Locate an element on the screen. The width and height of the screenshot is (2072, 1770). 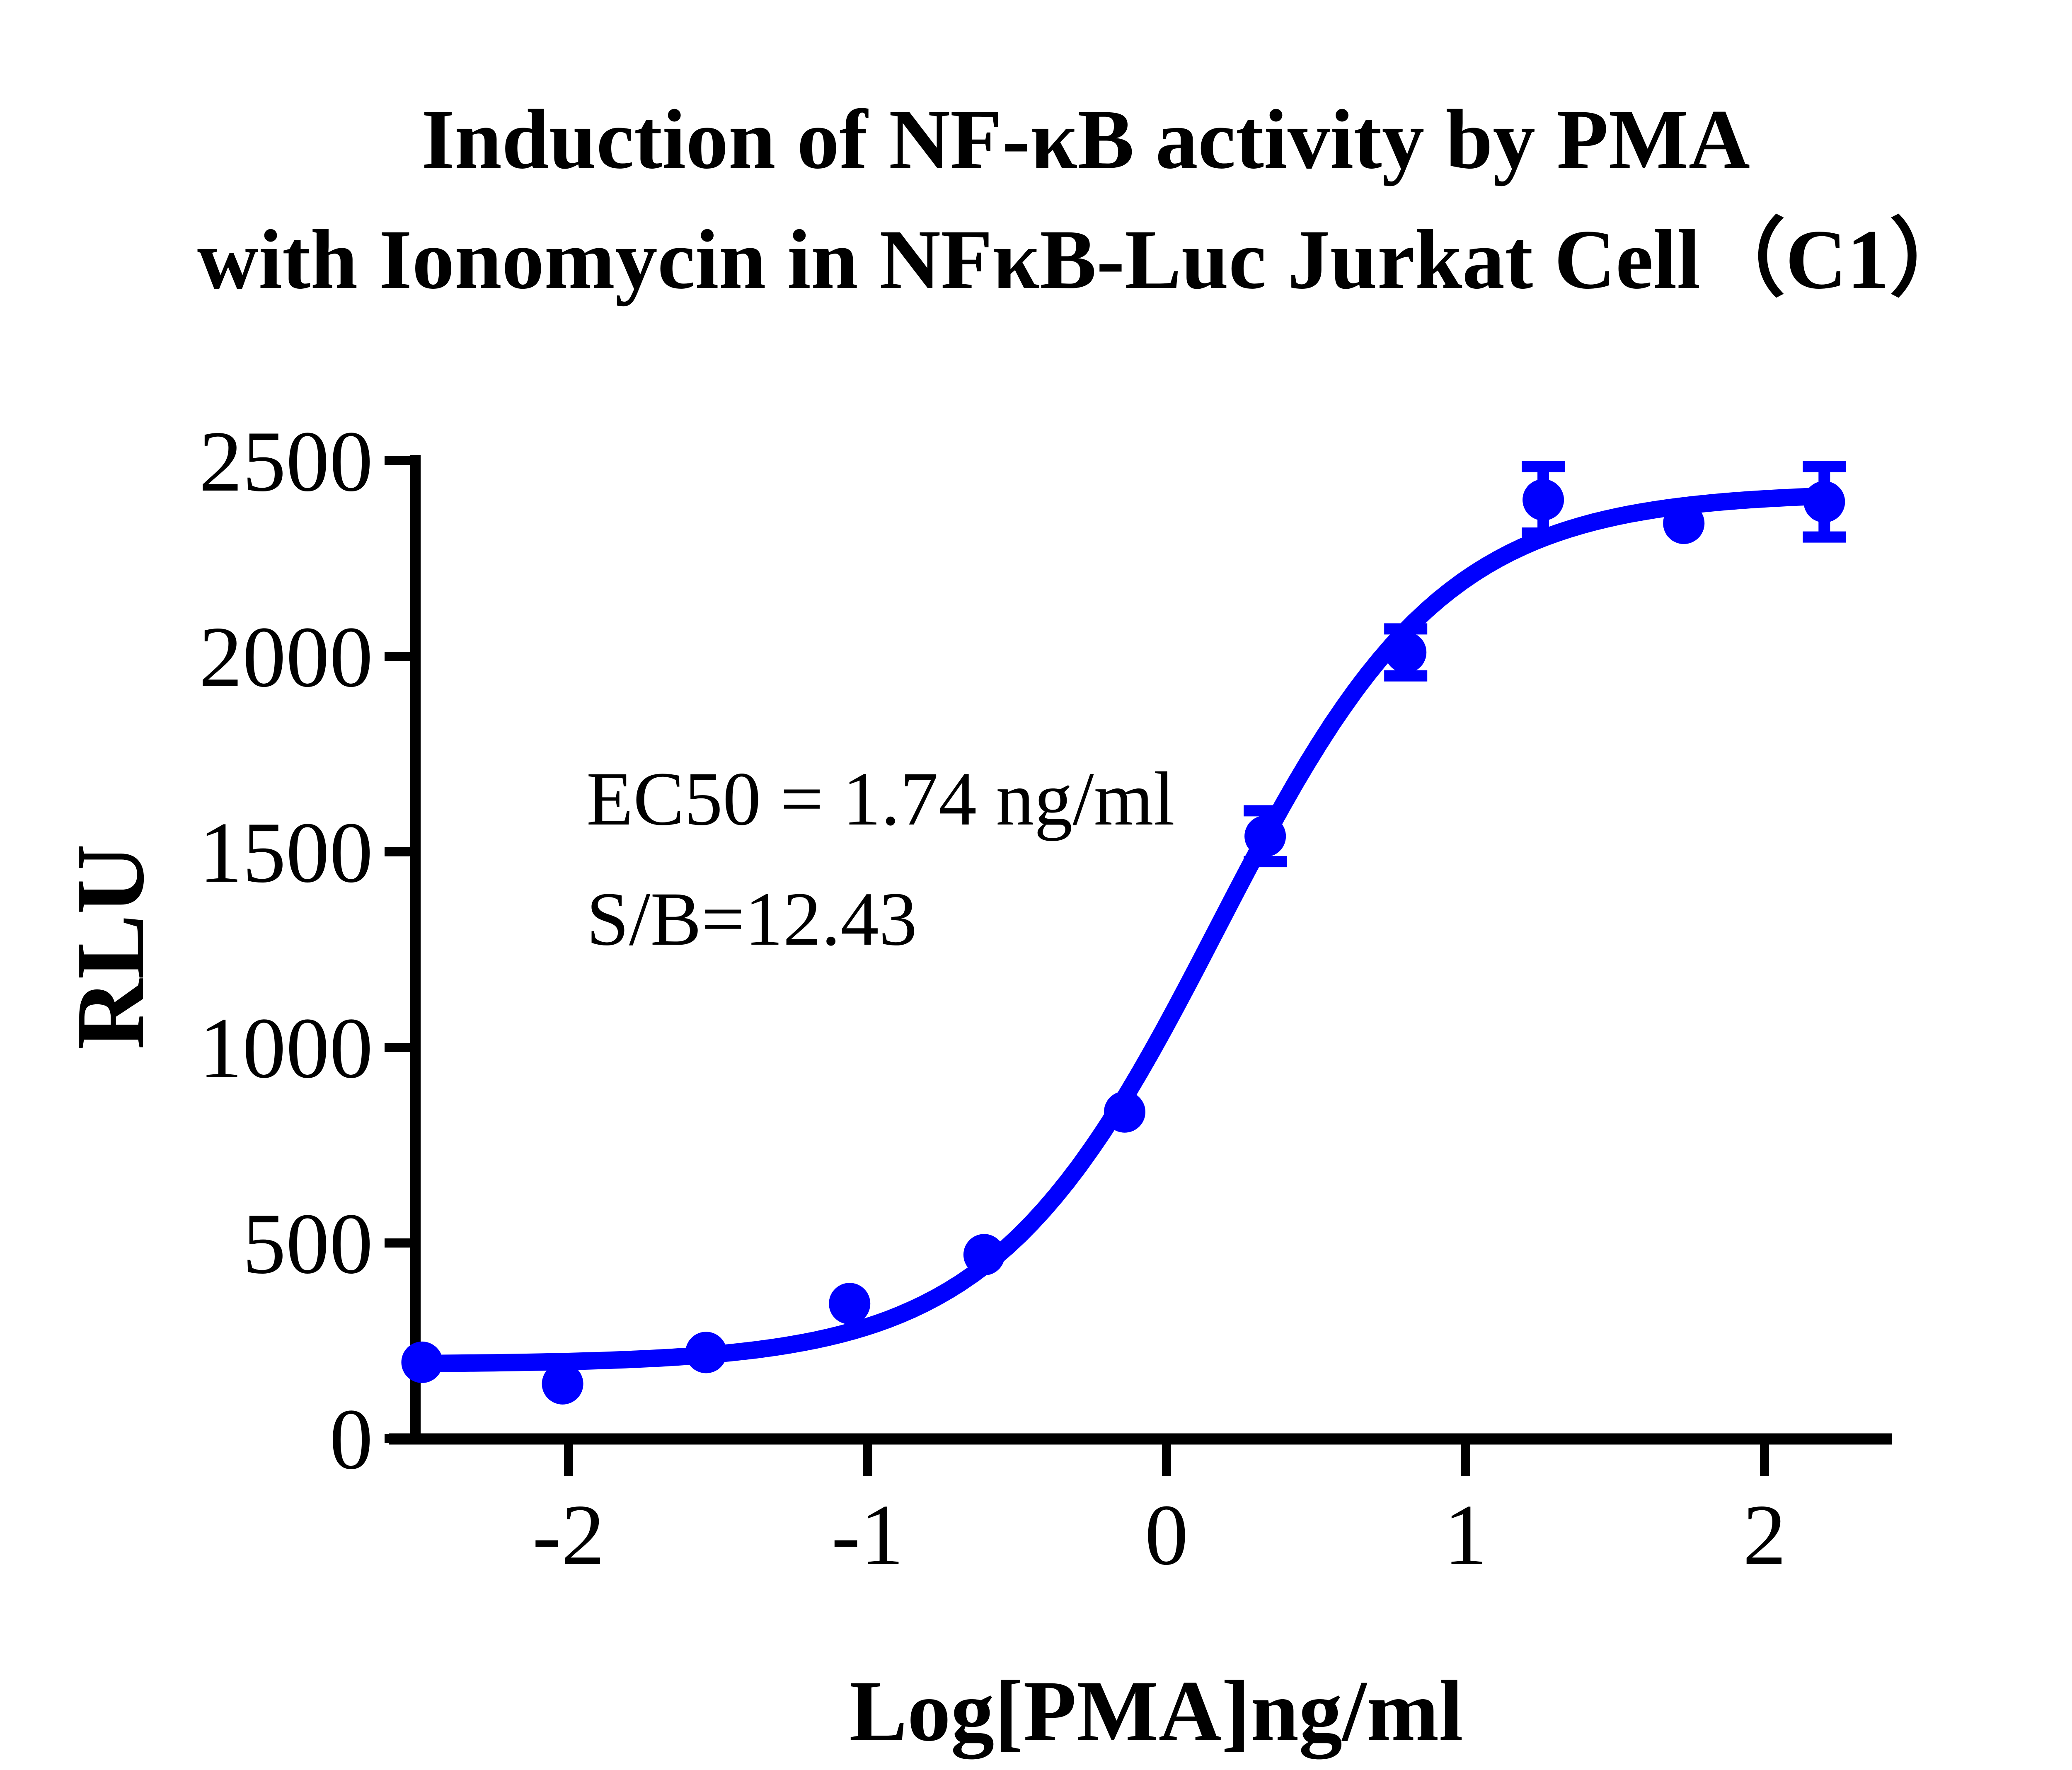
x-tick-label: 0 is located at coordinates (1166, 1535).